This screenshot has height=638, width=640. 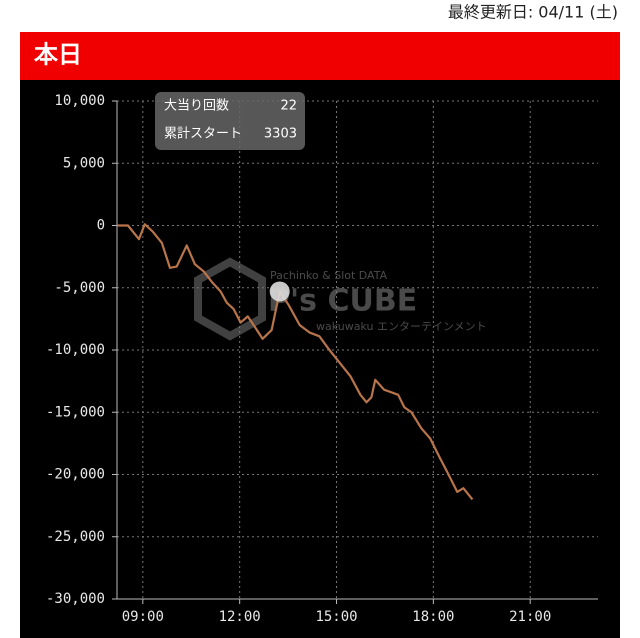 What do you see at coordinates (240, 617) in the screenshot?
I see `x-tick-label: 12:00` at bounding box center [240, 617].